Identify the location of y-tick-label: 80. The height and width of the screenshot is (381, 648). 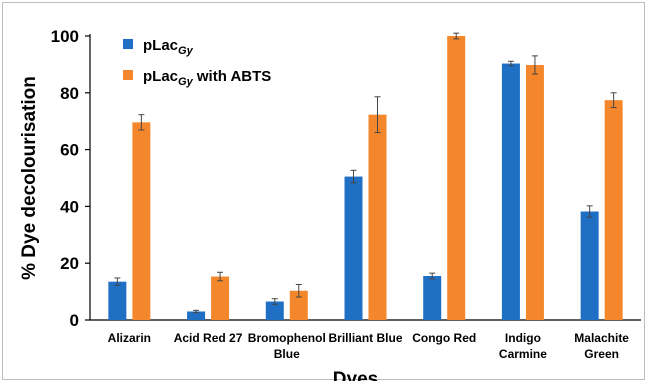
(69, 93).